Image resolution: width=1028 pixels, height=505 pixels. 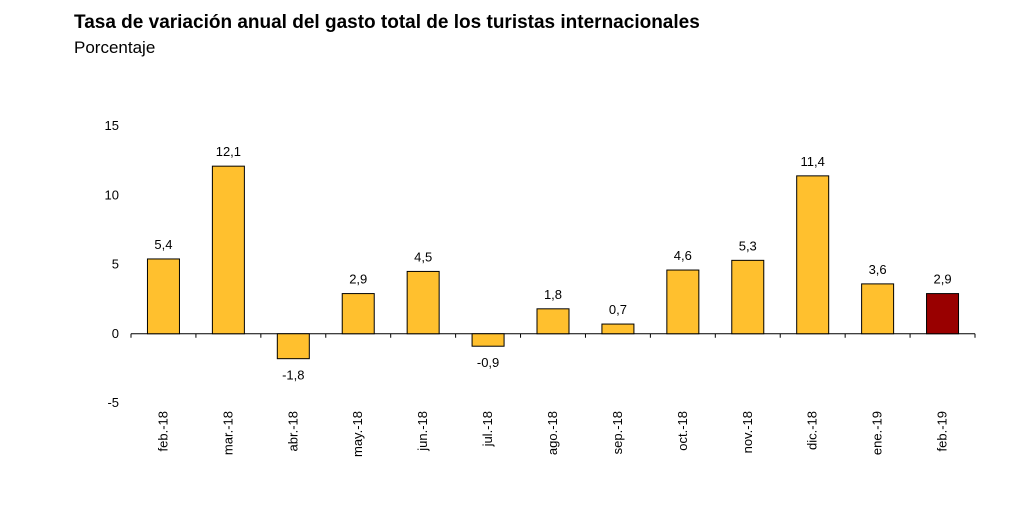 I want to click on bar-dic.-18, so click(x=813, y=255).